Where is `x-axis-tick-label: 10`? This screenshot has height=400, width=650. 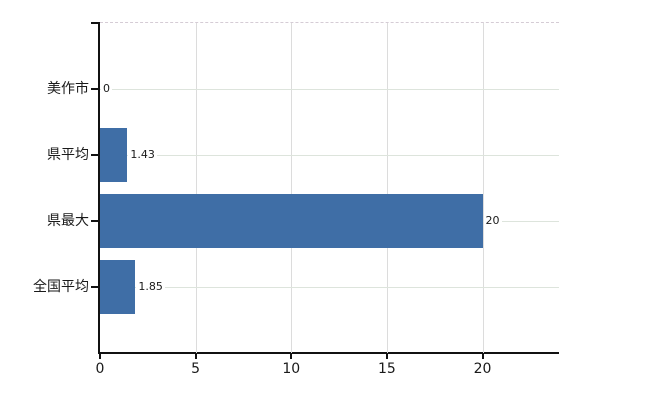
x-axis-tick-label: 10 is located at coordinates (291, 369).